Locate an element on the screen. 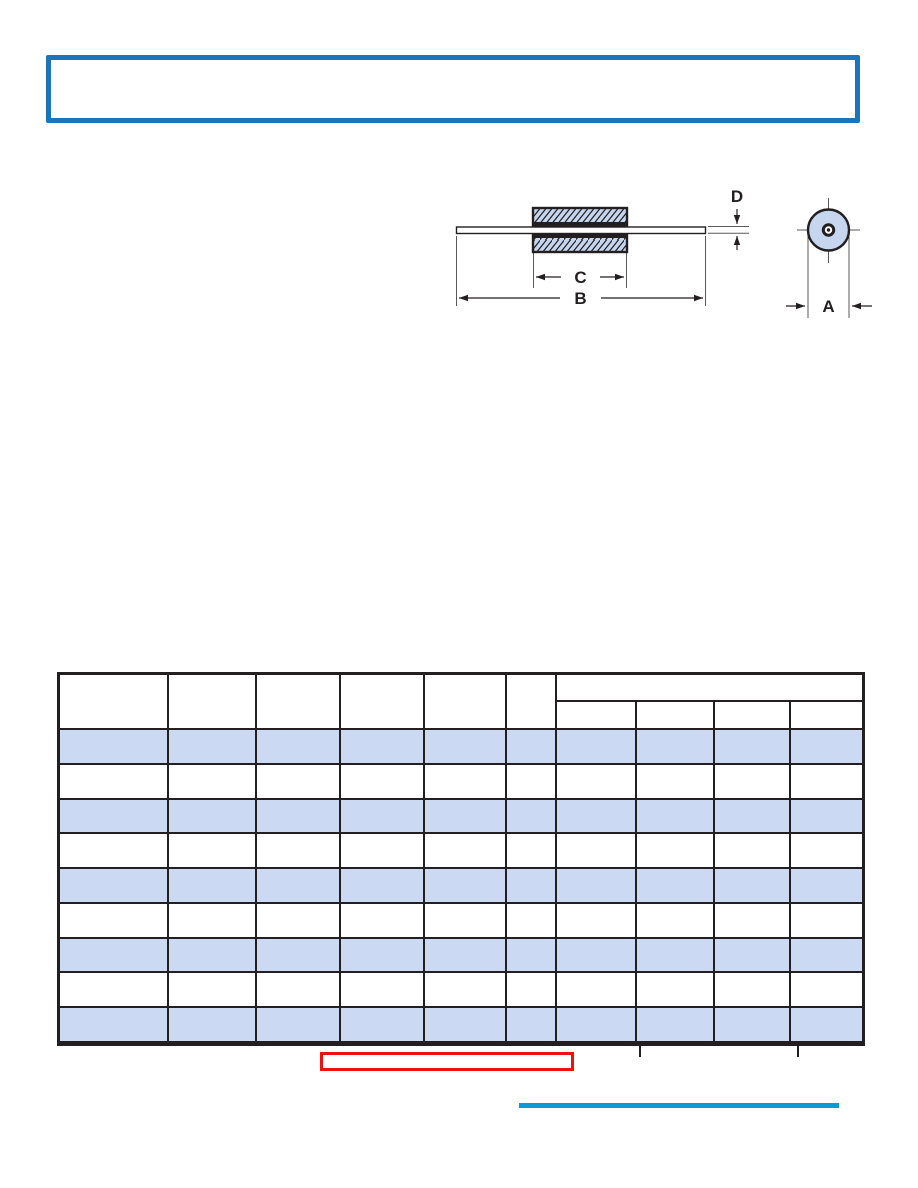  dim-label-c: C is located at coordinates (580, 277).